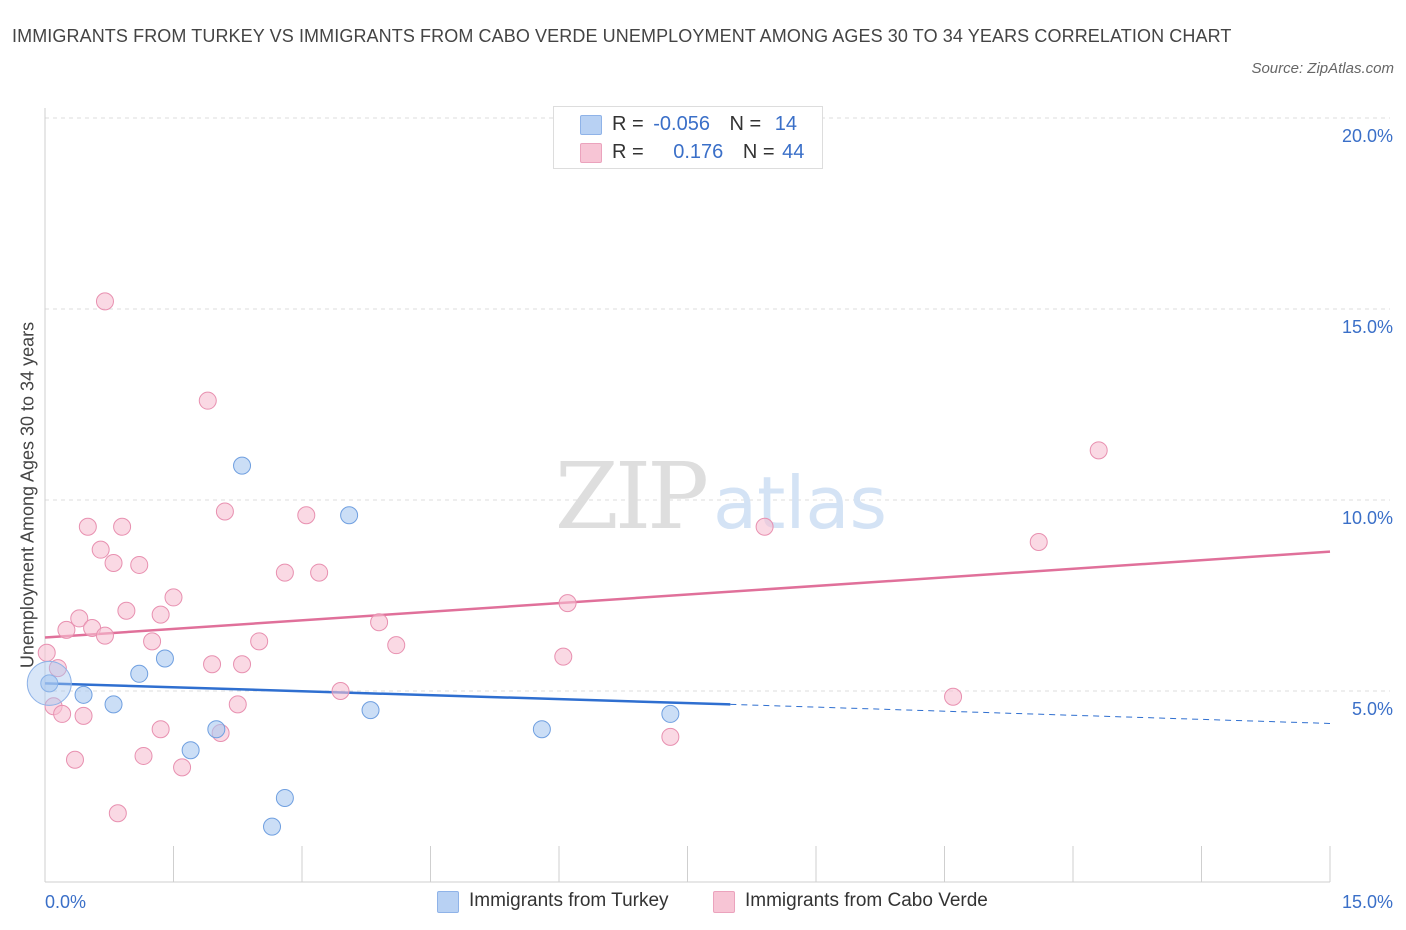  I want to click on correlation-legend: R = -0.056 N = 14 R = 0.176 N = 44, so click(688, 137).